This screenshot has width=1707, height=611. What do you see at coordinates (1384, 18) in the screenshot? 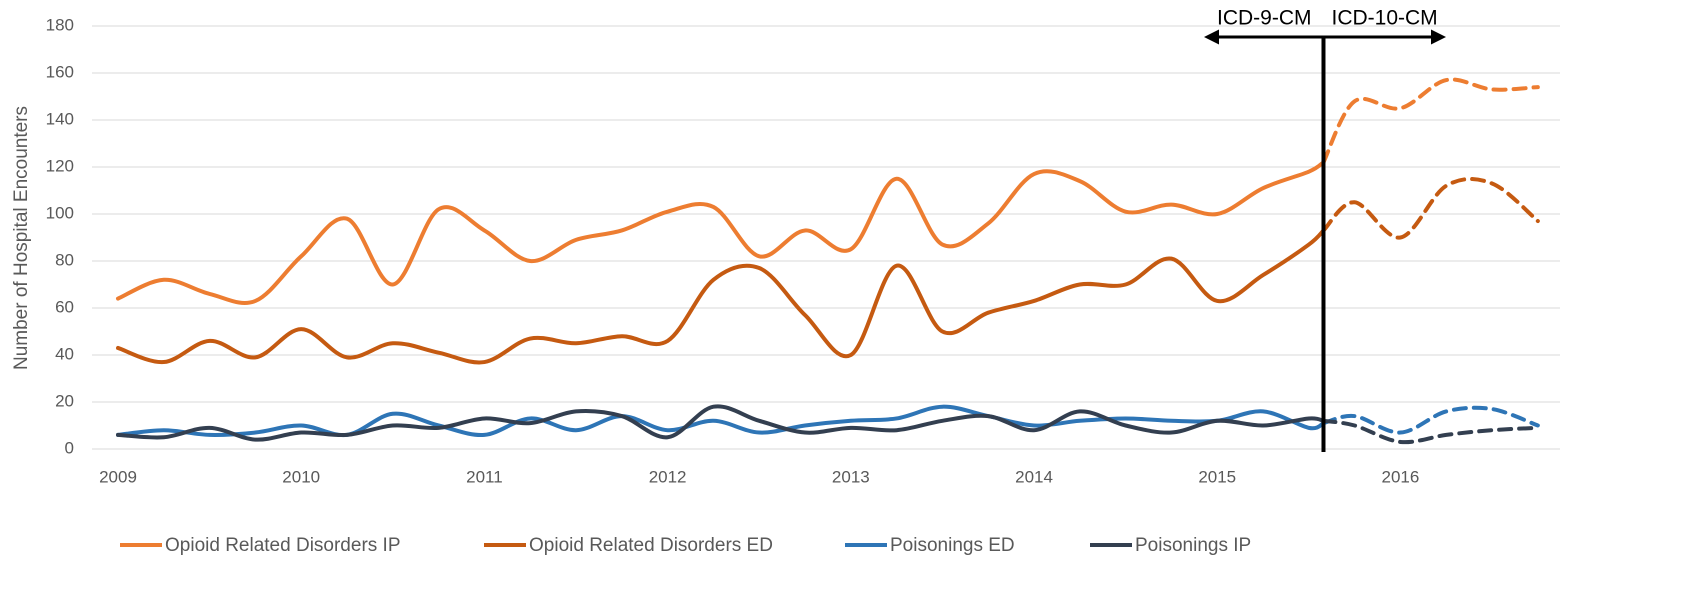
I see `divider-label: ICD-10-CM` at bounding box center [1384, 18].